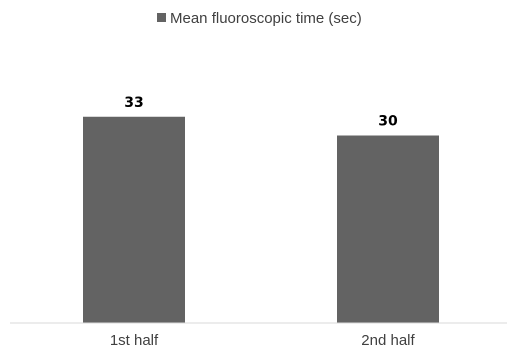 Image resolution: width=507 pixels, height=350 pixels. I want to click on x-tick-label-2: 2nd half, so click(388, 340).